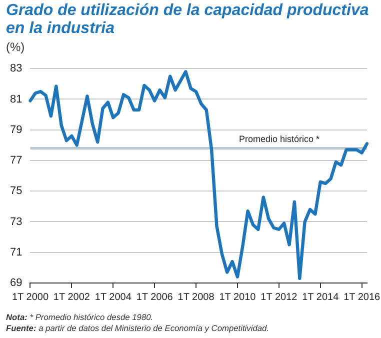 Image resolution: width=381 pixels, height=338 pixels. Describe the element at coordinates (196, 297) in the screenshot. I see `x-tick-label: 1T 2008` at that location.